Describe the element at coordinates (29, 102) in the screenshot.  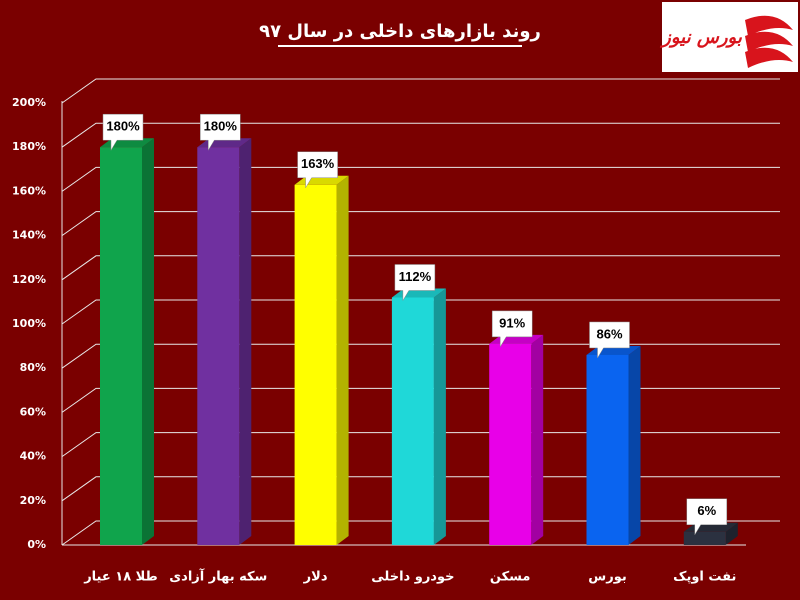
I see `y-tick-label: 200%` at that location.